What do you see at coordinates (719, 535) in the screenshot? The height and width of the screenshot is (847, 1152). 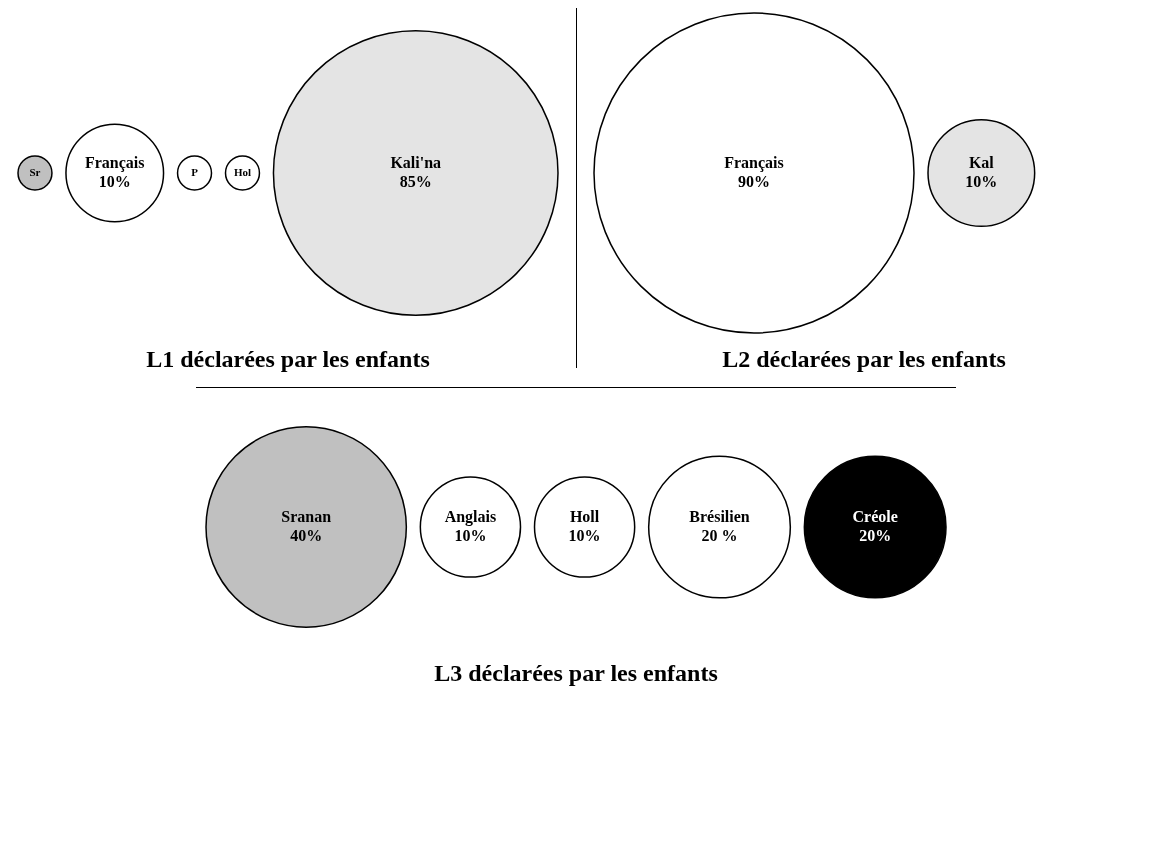 I see `data-label: 20 %` at bounding box center [719, 535].